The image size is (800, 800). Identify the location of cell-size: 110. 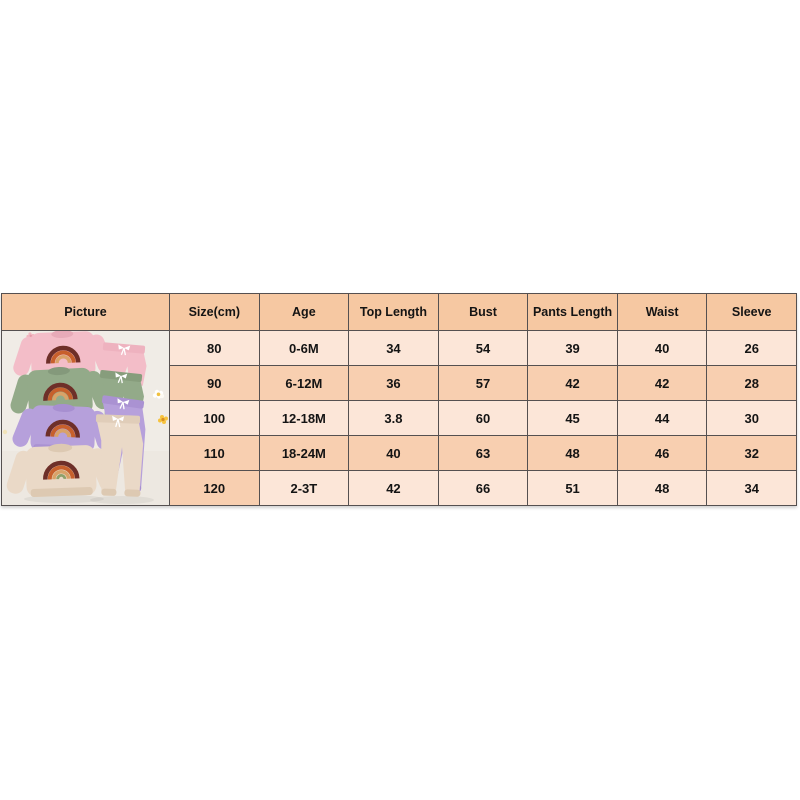
(214, 453).